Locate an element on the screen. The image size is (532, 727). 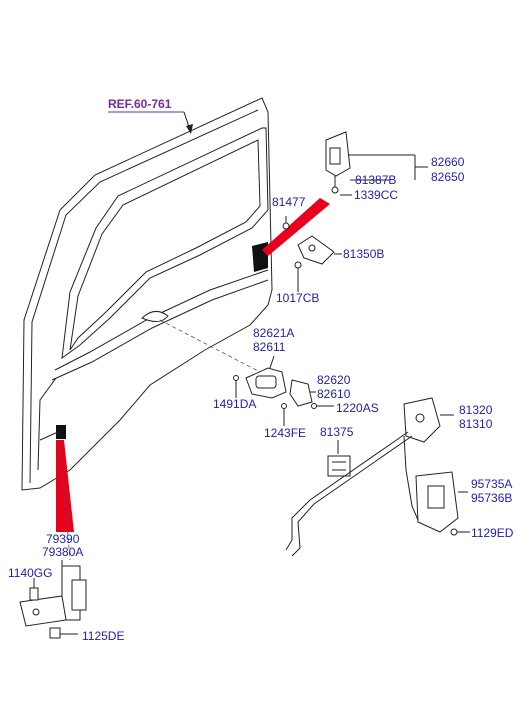
lock-actuator-part is located at coordinates (441, 502).